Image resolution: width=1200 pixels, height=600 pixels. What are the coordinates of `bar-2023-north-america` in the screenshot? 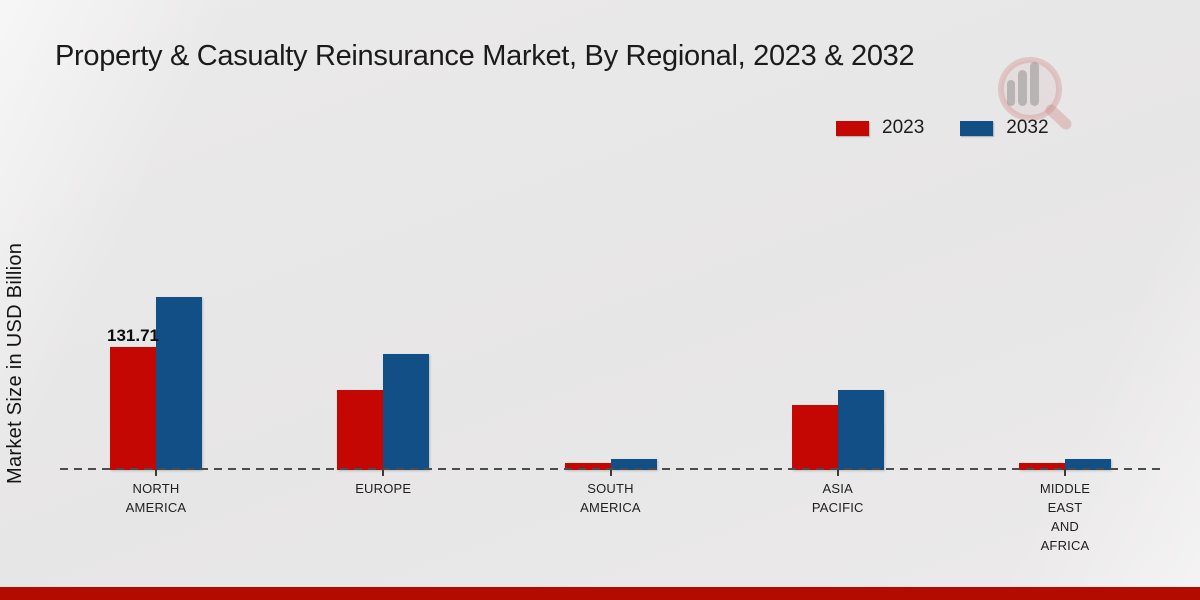 It's located at (133, 408).